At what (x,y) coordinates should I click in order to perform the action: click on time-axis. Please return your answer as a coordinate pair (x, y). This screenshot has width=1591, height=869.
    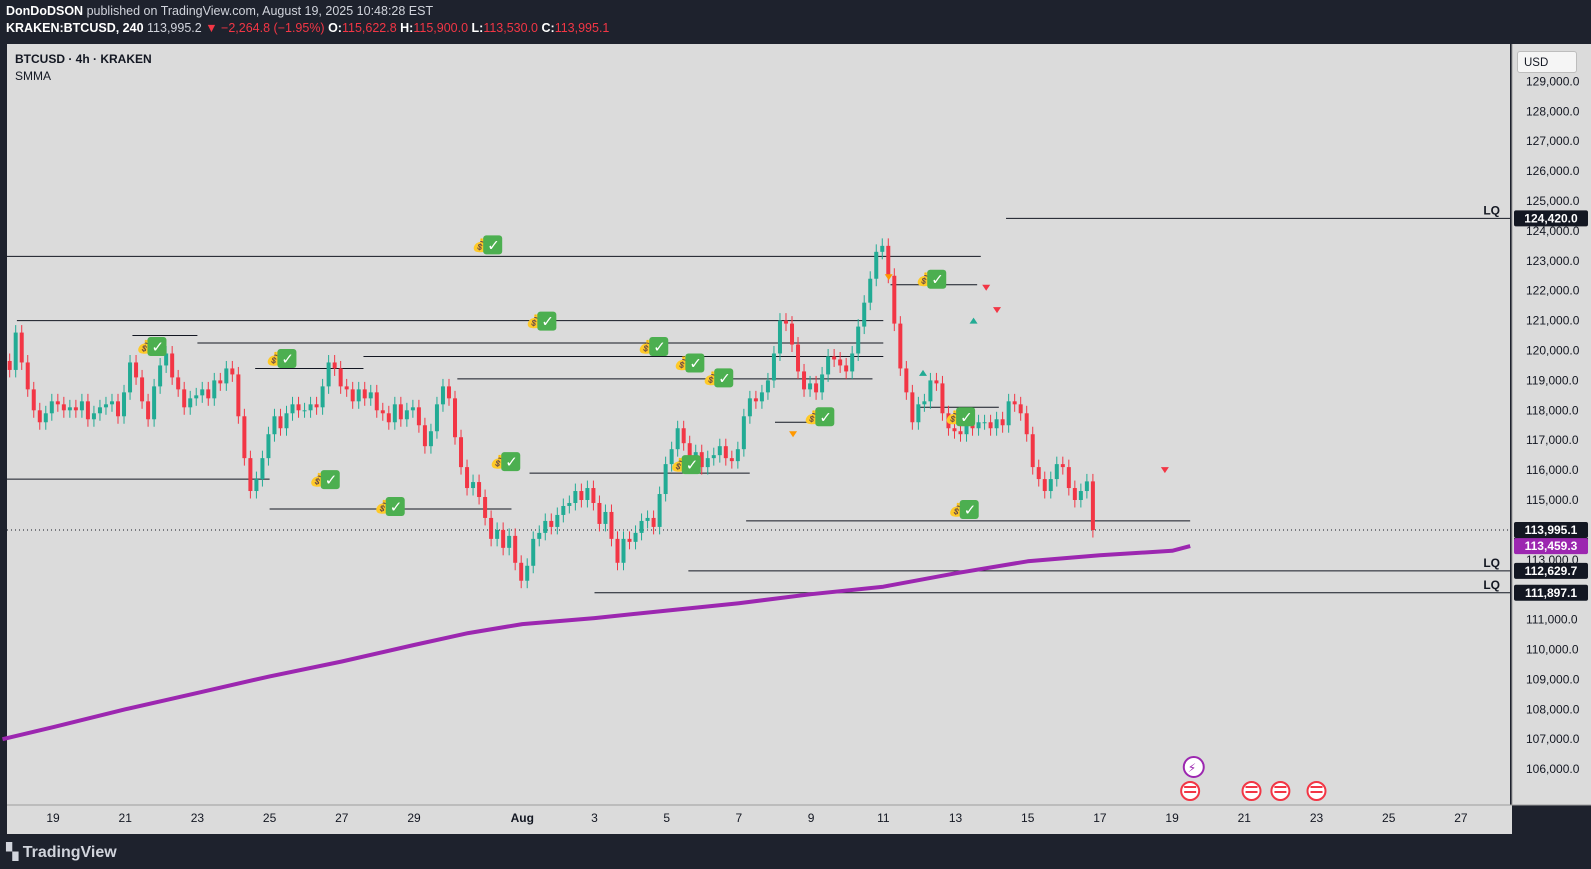
    Looking at the image, I should click on (759, 819).